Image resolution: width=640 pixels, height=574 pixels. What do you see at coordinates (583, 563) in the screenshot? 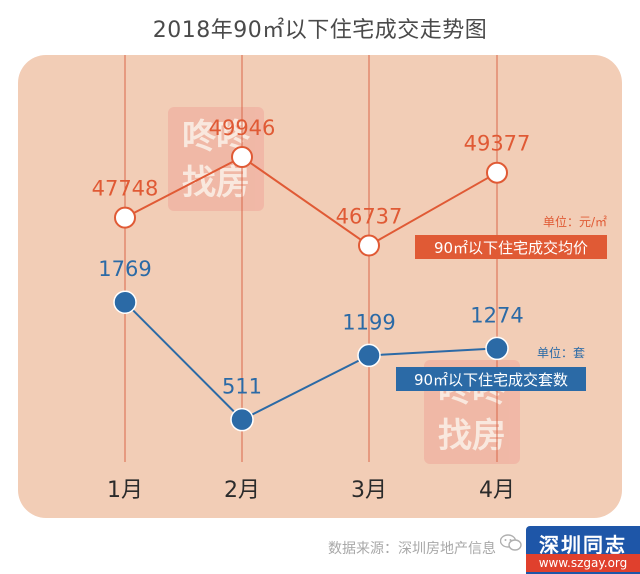
I see `brand-url: www.szgay.org` at bounding box center [583, 563].